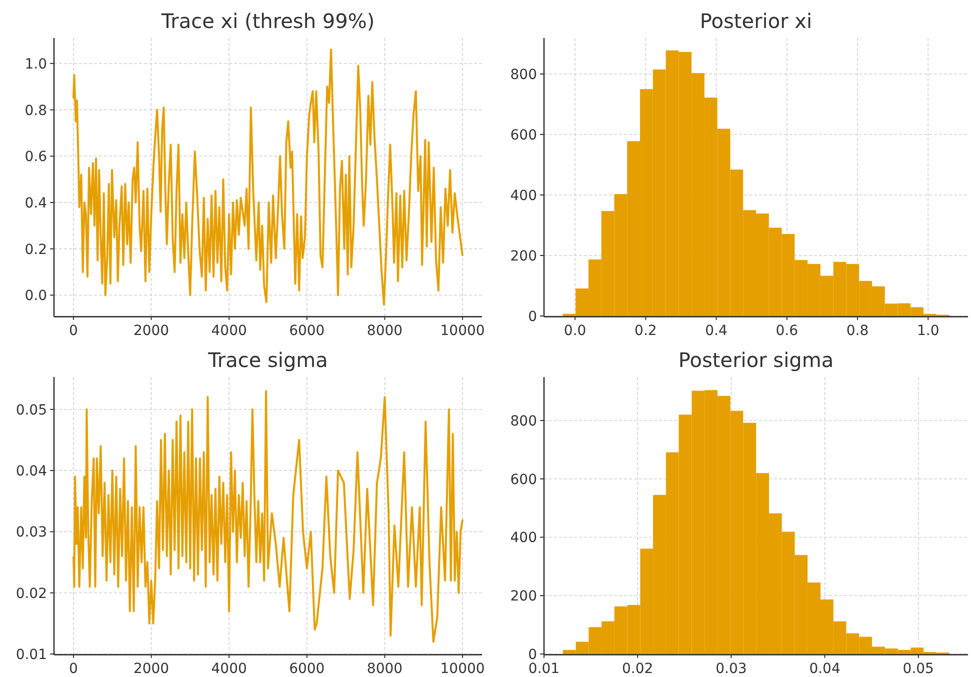 The width and height of the screenshot is (971, 677). What do you see at coordinates (31, 410) in the screenshot?
I see `y-tick-label: 0.05` at bounding box center [31, 410].